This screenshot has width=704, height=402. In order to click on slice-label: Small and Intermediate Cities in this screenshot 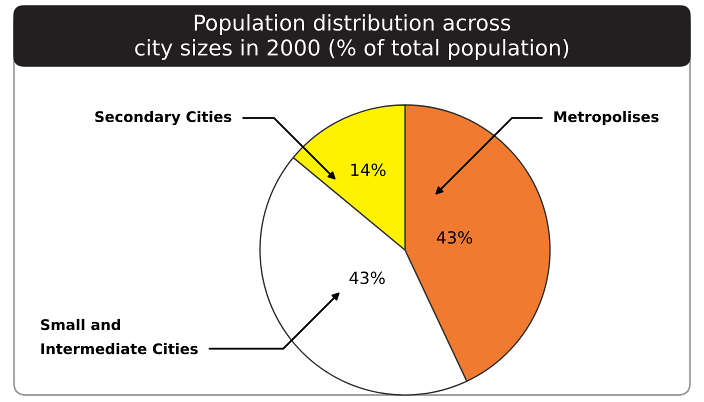, I will do `click(119, 336)`.